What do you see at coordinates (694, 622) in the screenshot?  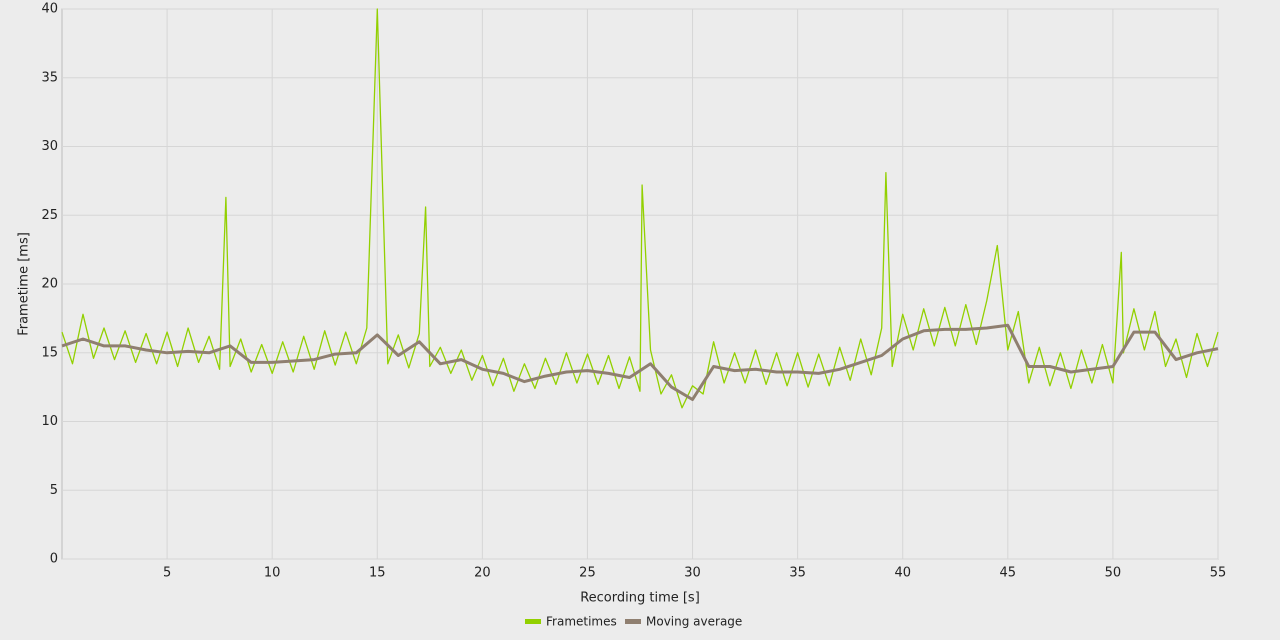 I see `legend-label: Moving average` at bounding box center [694, 622].